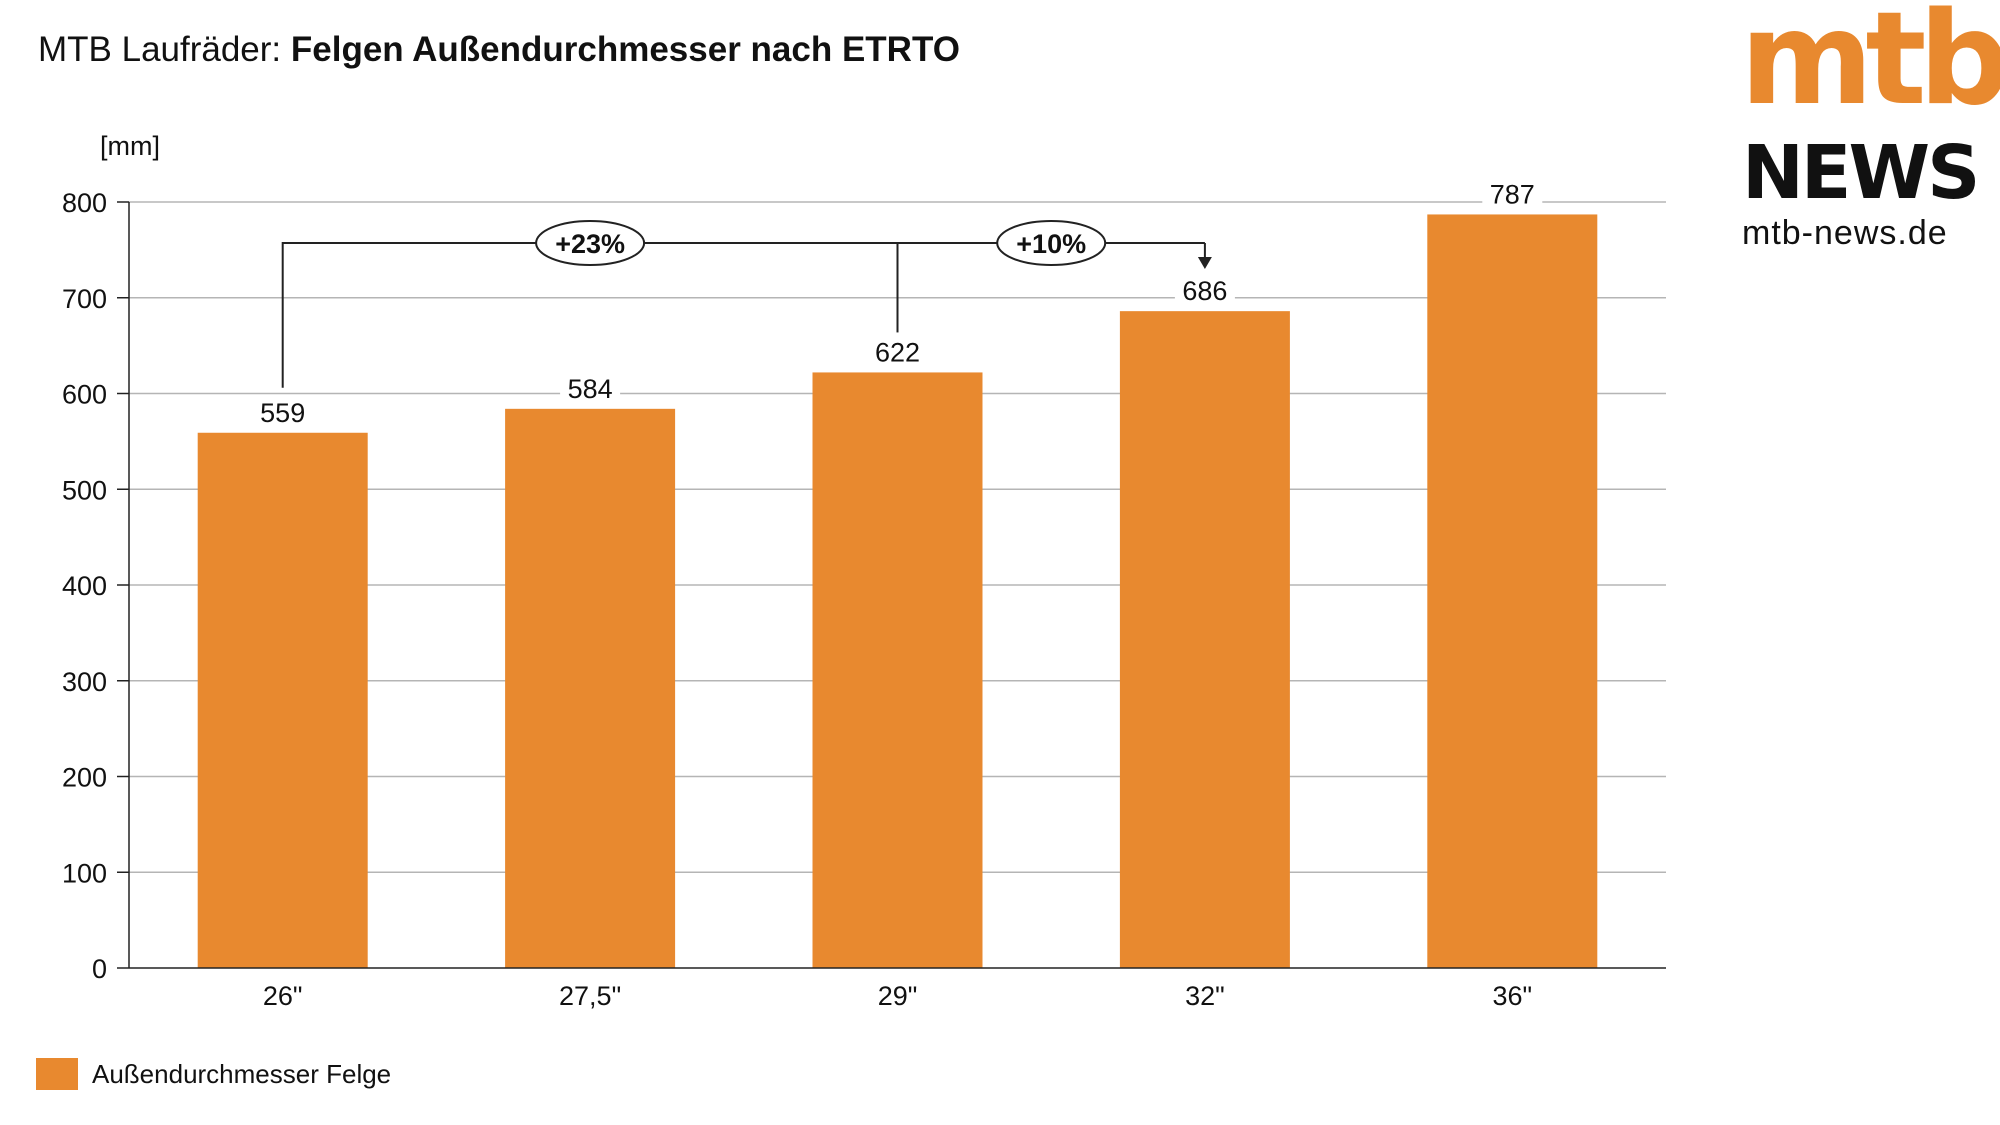 This screenshot has width=2000, height=1125. What do you see at coordinates (99, 969) in the screenshot?
I see `y-tick-label: 0` at bounding box center [99, 969].